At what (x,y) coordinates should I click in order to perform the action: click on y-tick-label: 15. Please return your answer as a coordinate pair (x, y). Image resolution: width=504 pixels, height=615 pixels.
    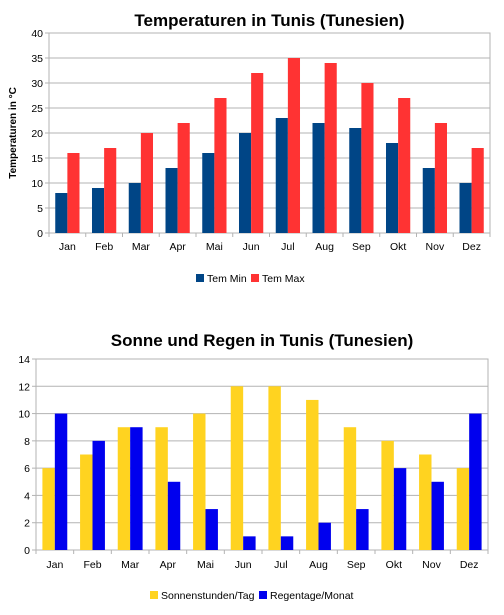
    Looking at the image, I should click on (37, 159).